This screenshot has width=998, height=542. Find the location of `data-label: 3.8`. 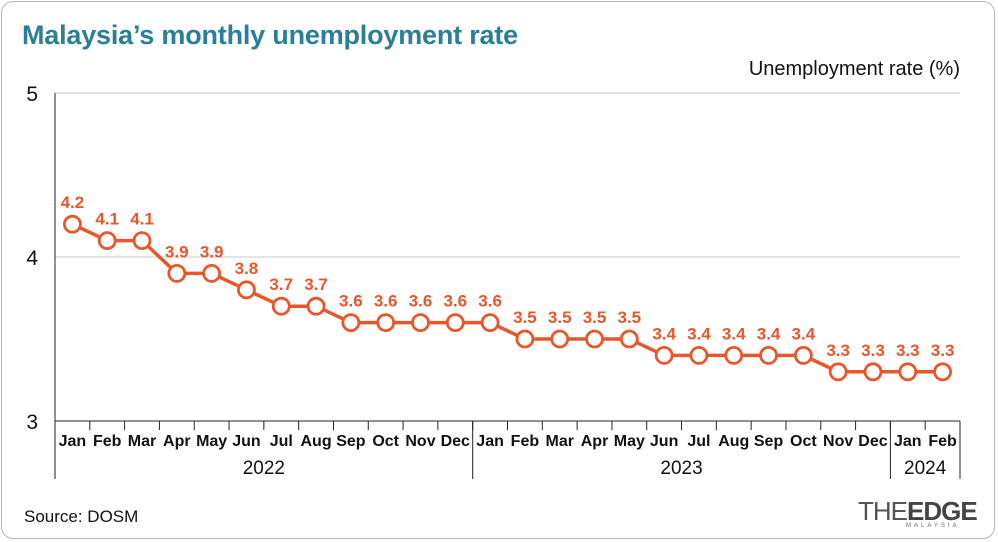

data-label: 3.8 is located at coordinates (247, 268).